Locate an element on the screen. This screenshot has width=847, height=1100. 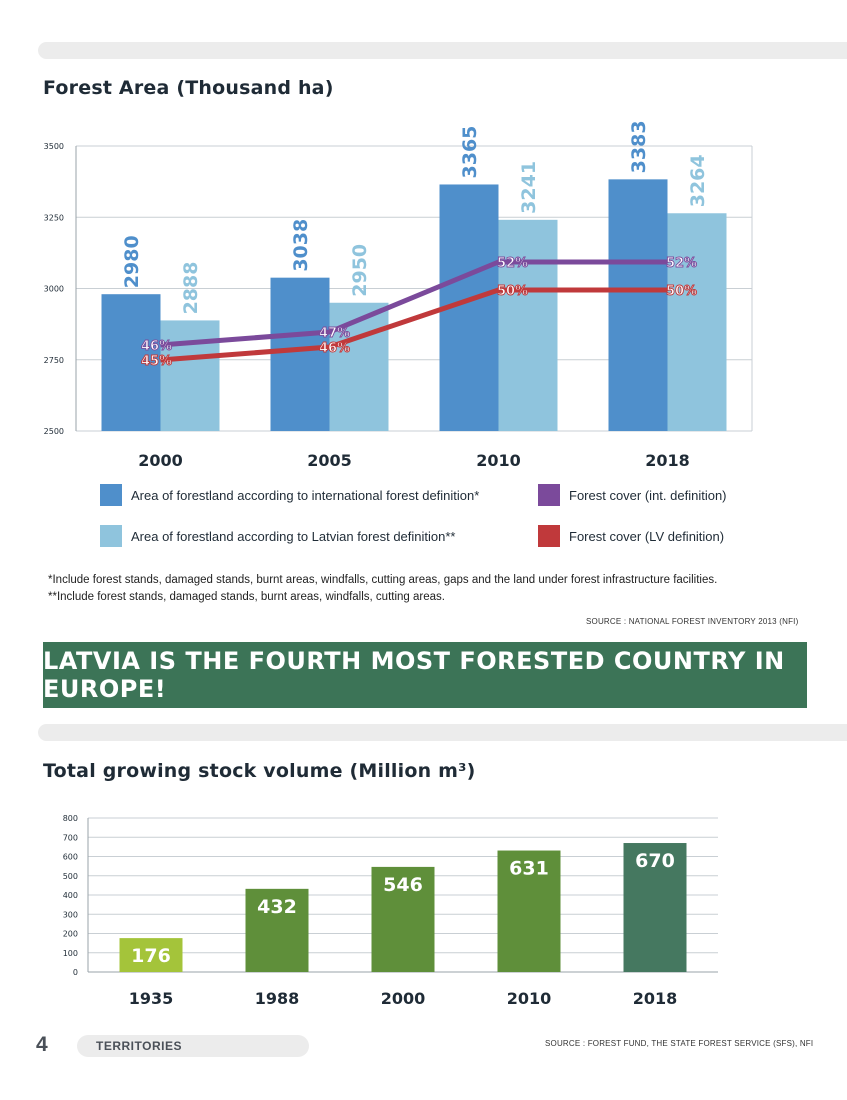
y-tick-label: 400 is located at coordinates (70, 895).